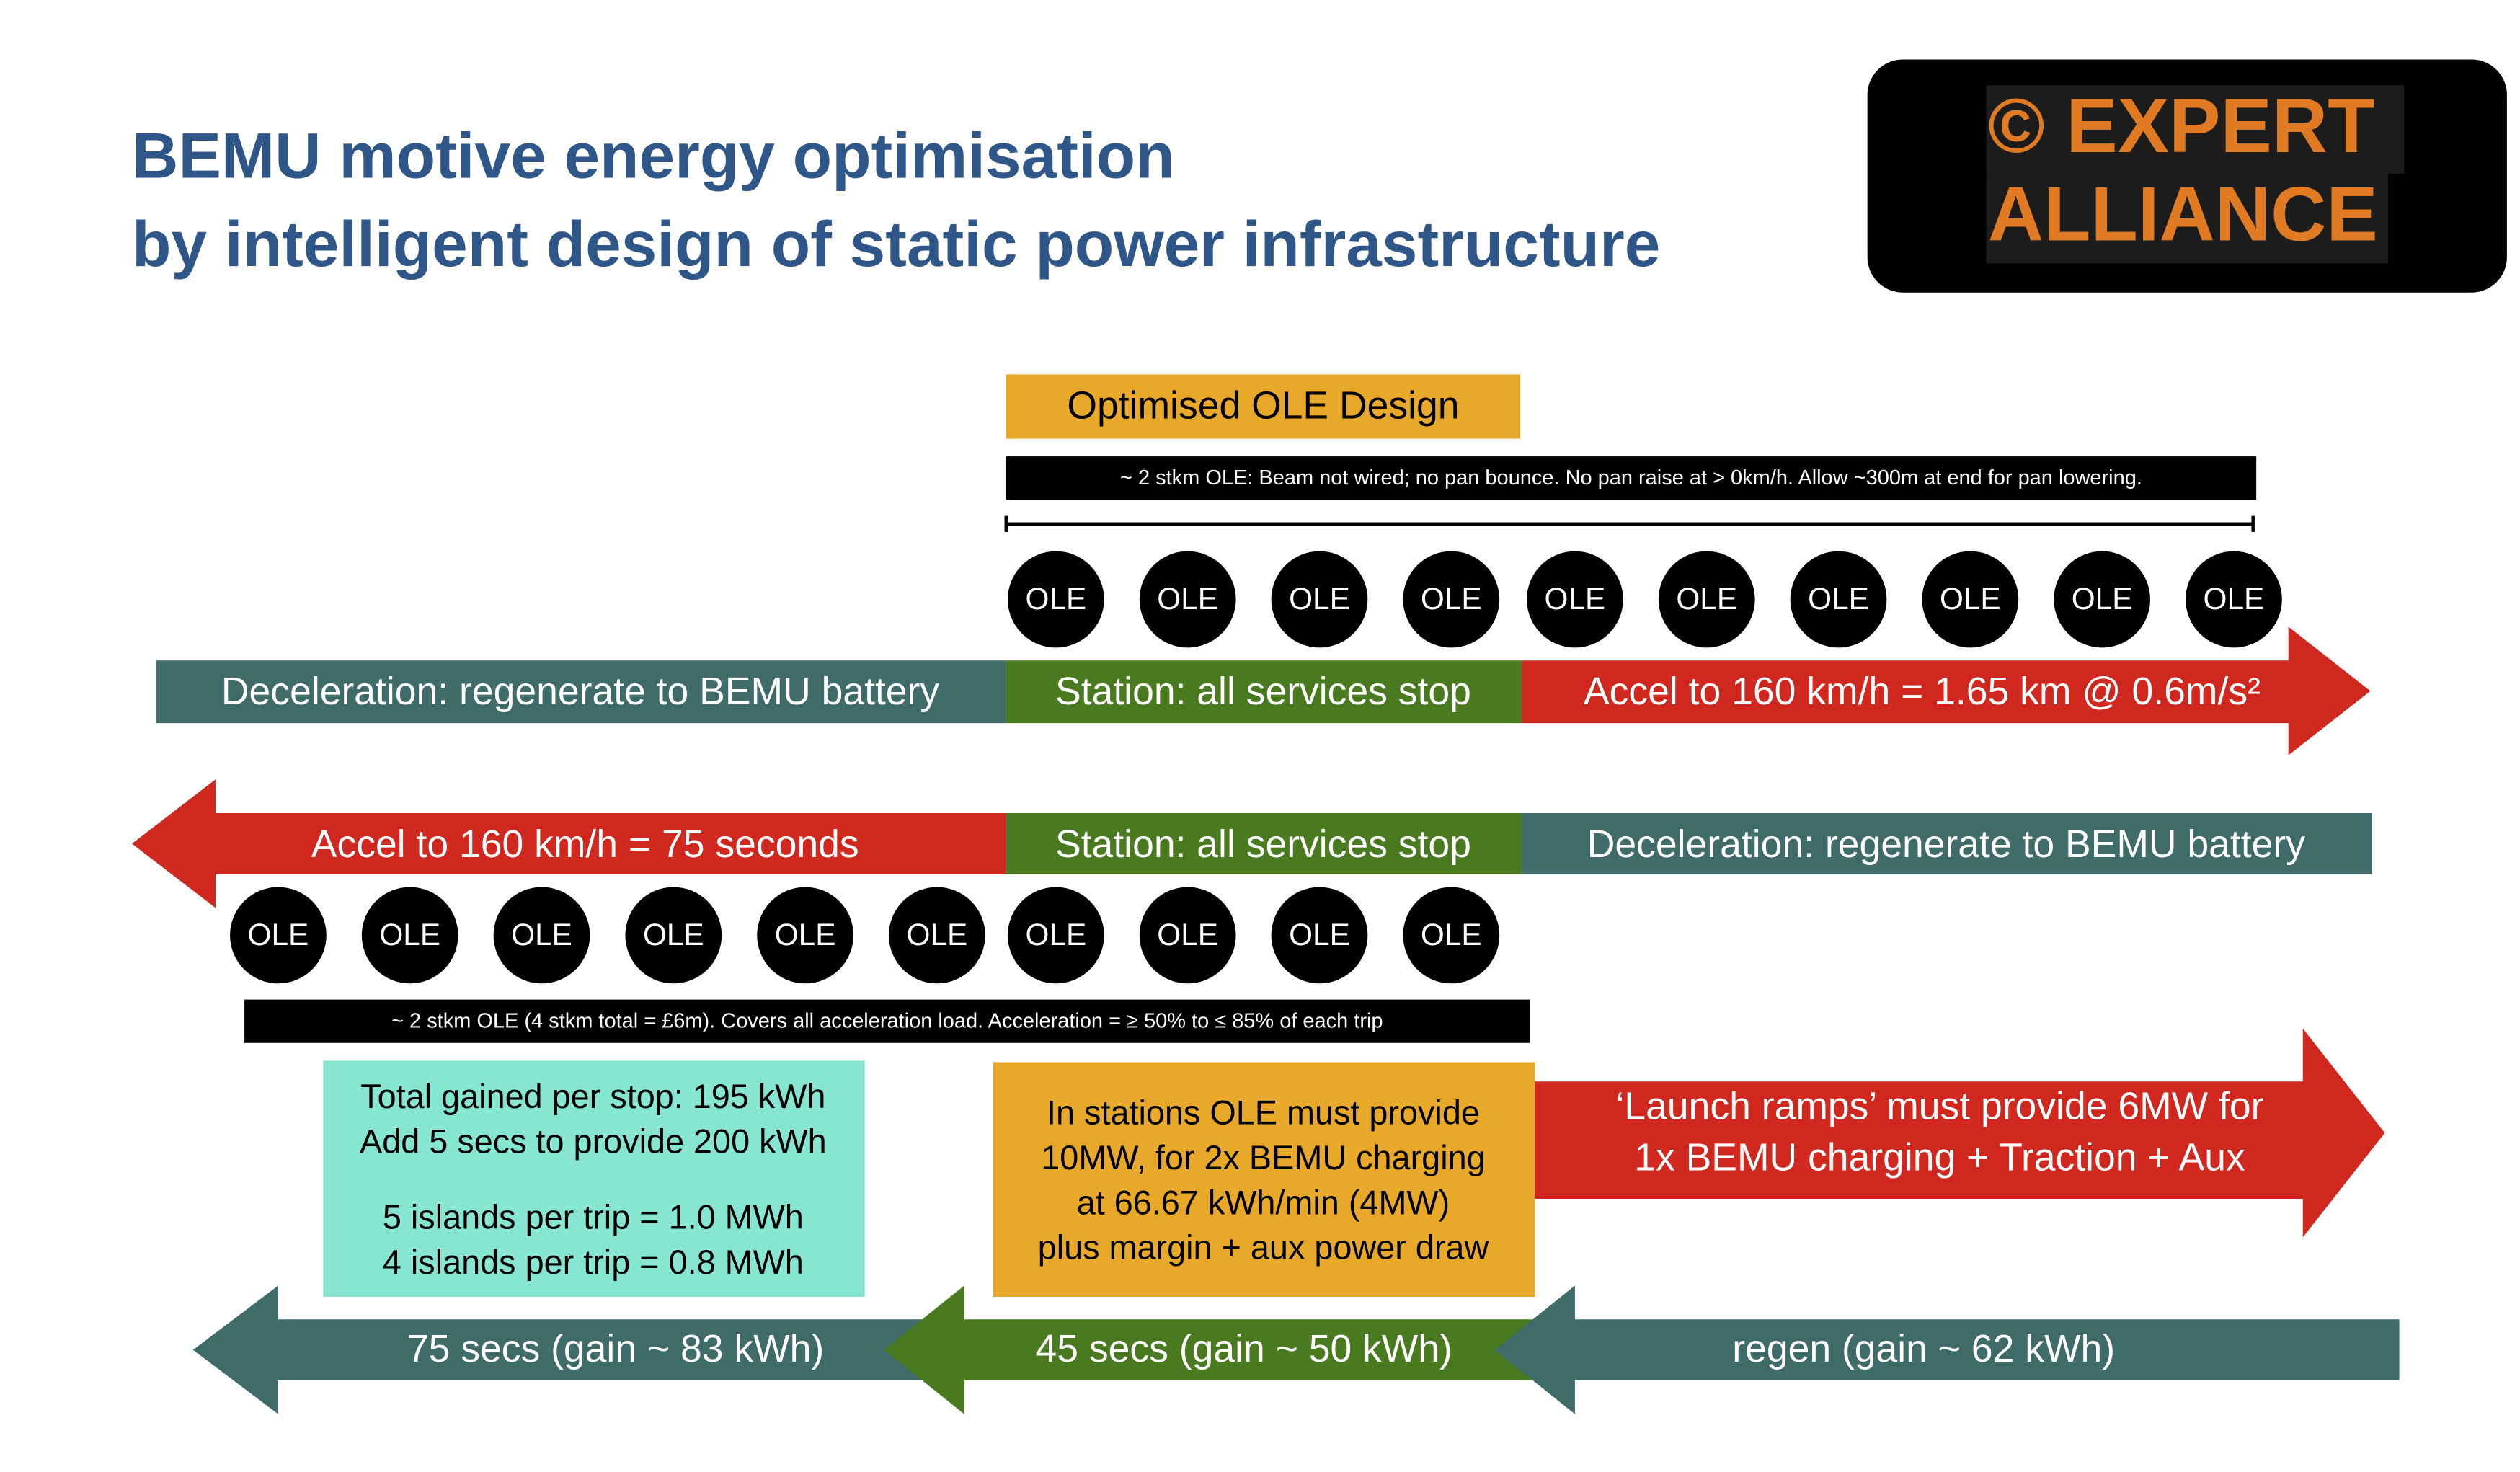  What do you see at coordinates (1629, 523) in the screenshot?
I see `span-line` at bounding box center [1629, 523].